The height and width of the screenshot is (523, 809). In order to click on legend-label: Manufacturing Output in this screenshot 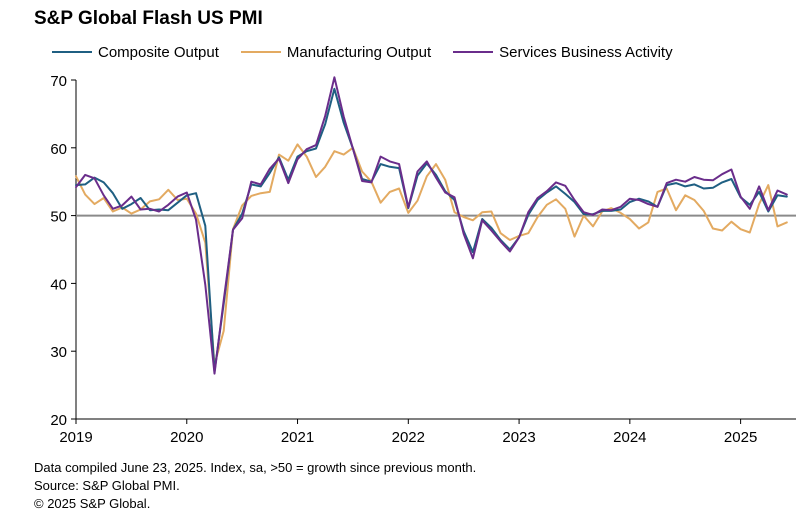, I will do `click(359, 52)`.